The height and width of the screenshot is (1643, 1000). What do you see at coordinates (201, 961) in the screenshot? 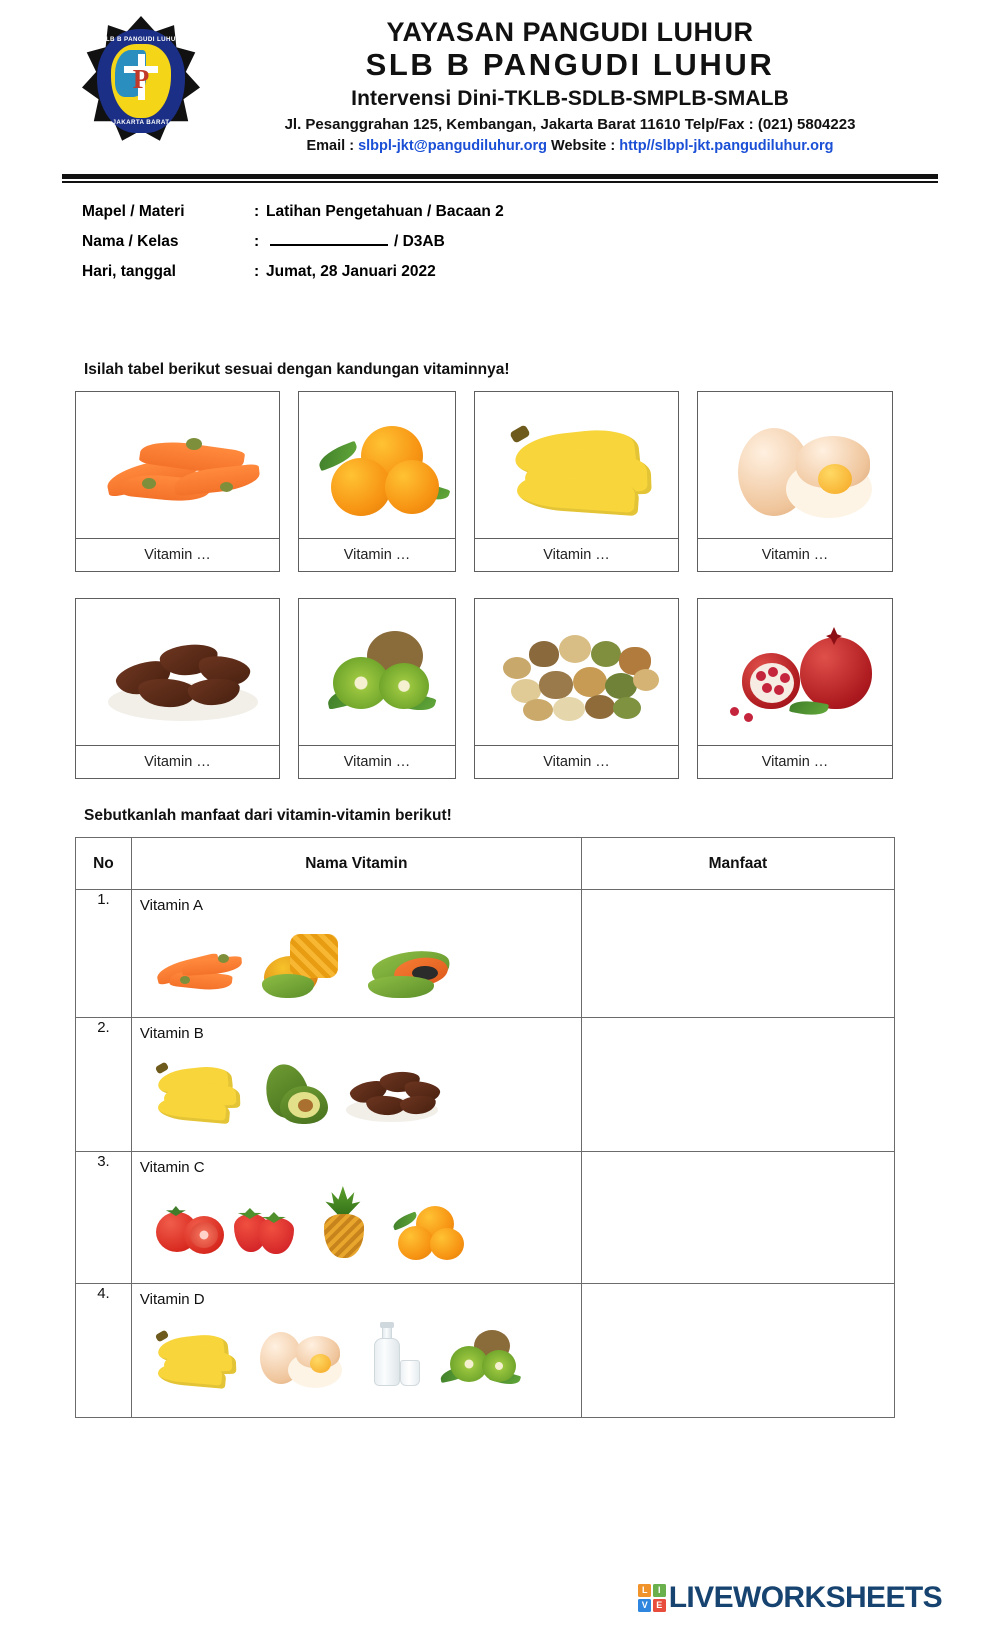
I see `carrots-image` at bounding box center [201, 961].